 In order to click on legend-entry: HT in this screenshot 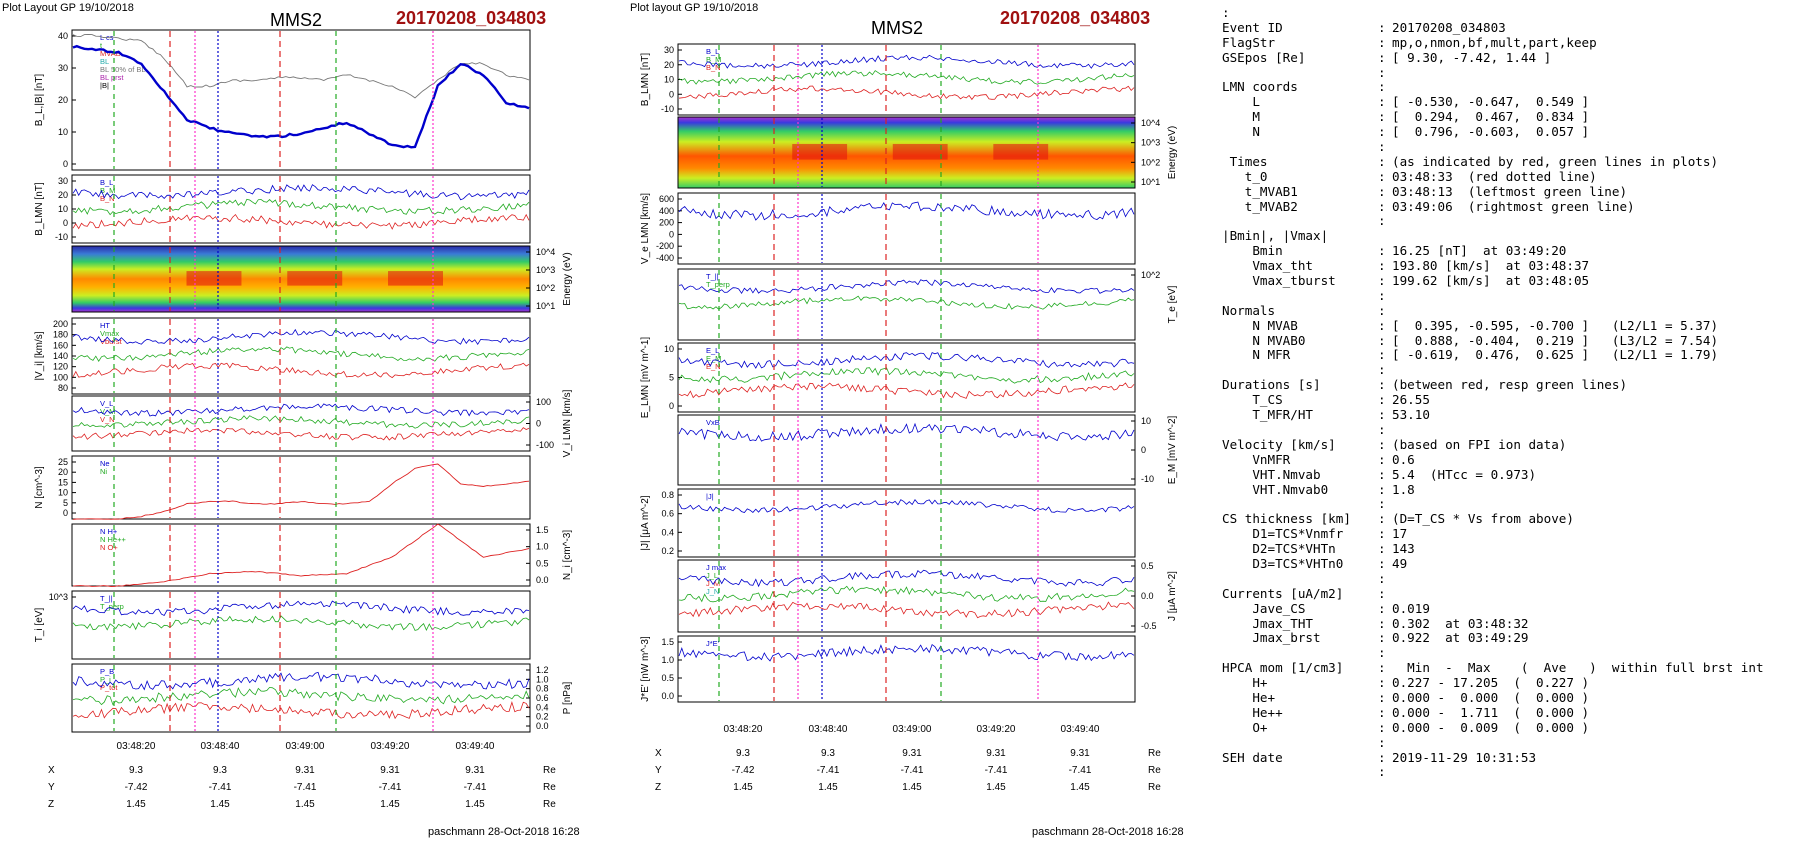, I will do `click(105, 325)`.